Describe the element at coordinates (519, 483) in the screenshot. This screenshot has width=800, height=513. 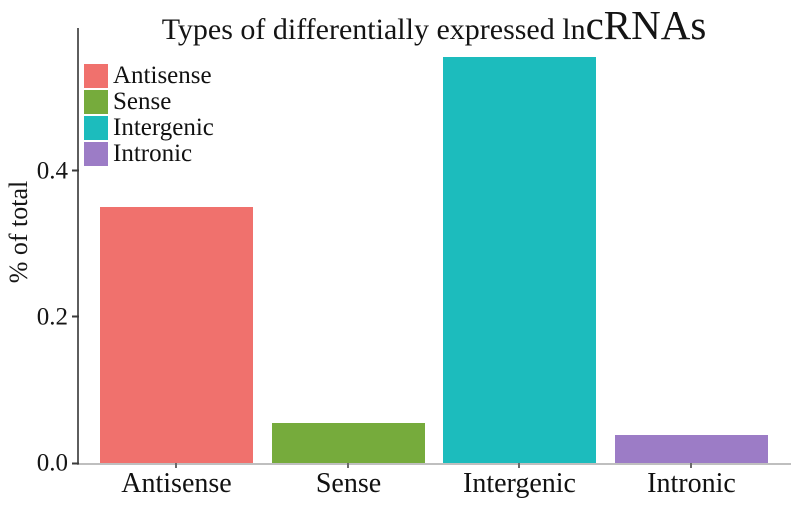
I see `x-label-intergenic: Intergenic` at that location.